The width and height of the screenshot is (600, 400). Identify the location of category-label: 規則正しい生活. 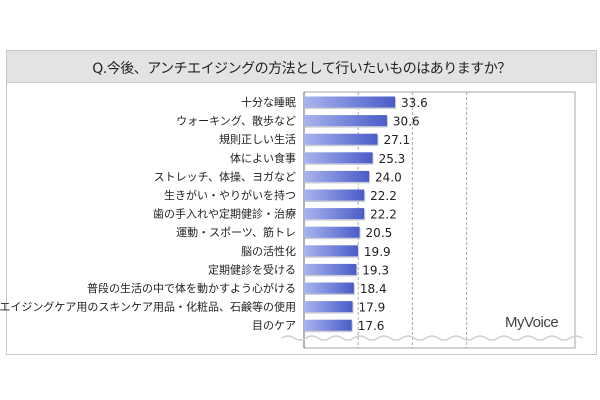
(257, 139).